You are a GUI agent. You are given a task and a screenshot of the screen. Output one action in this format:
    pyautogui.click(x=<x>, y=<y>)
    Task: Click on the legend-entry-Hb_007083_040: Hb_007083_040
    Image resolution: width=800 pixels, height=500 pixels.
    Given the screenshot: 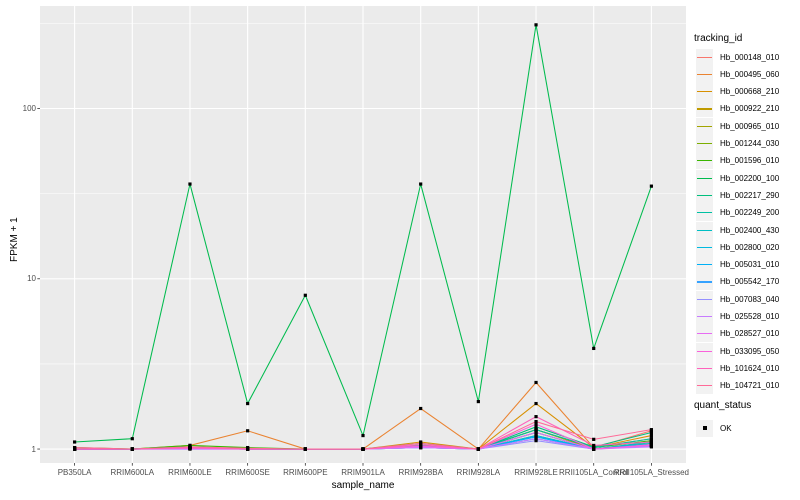 What is the action you would take?
    pyautogui.click(x=737, y=299)
    